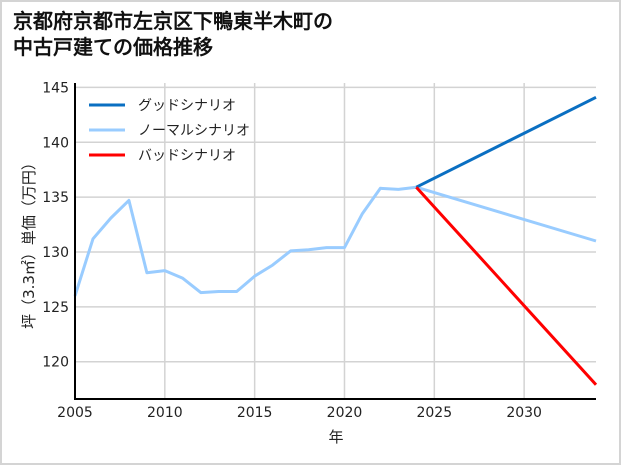 The image size is (621, 465). I want to click on x-axis-label: 年, so click(335, 437).